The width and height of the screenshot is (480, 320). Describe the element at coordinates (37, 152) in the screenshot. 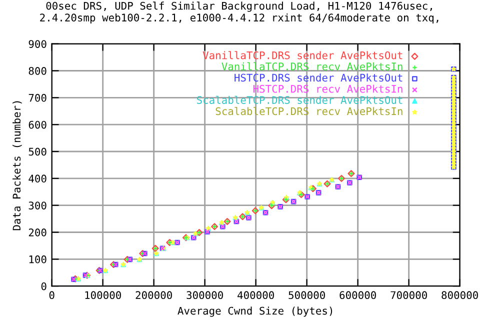

I see `y-tick-label: 500` at that location.